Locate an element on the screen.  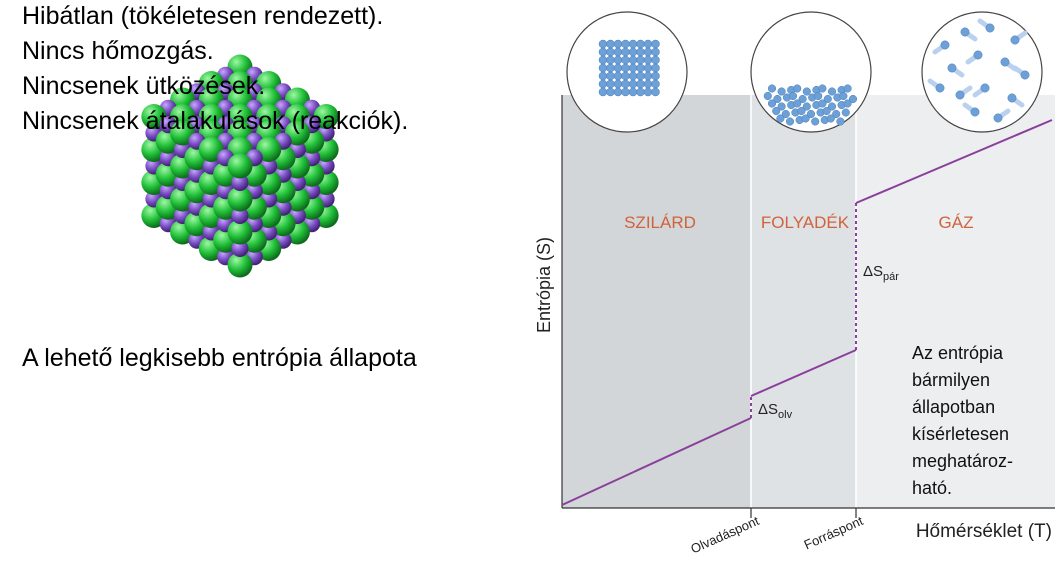
delta-s-melting: ΔSolv is located at coordinates (775, 411).